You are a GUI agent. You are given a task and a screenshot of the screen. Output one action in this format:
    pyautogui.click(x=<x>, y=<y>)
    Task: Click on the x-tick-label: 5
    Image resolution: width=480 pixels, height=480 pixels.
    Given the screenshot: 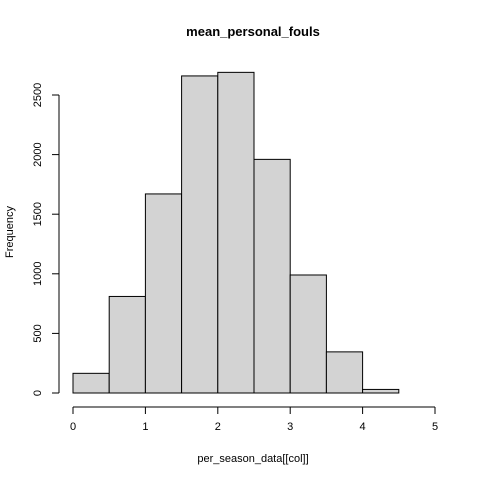 What is the action you would take?
    pyautogui.click(x=435, y=427)
    